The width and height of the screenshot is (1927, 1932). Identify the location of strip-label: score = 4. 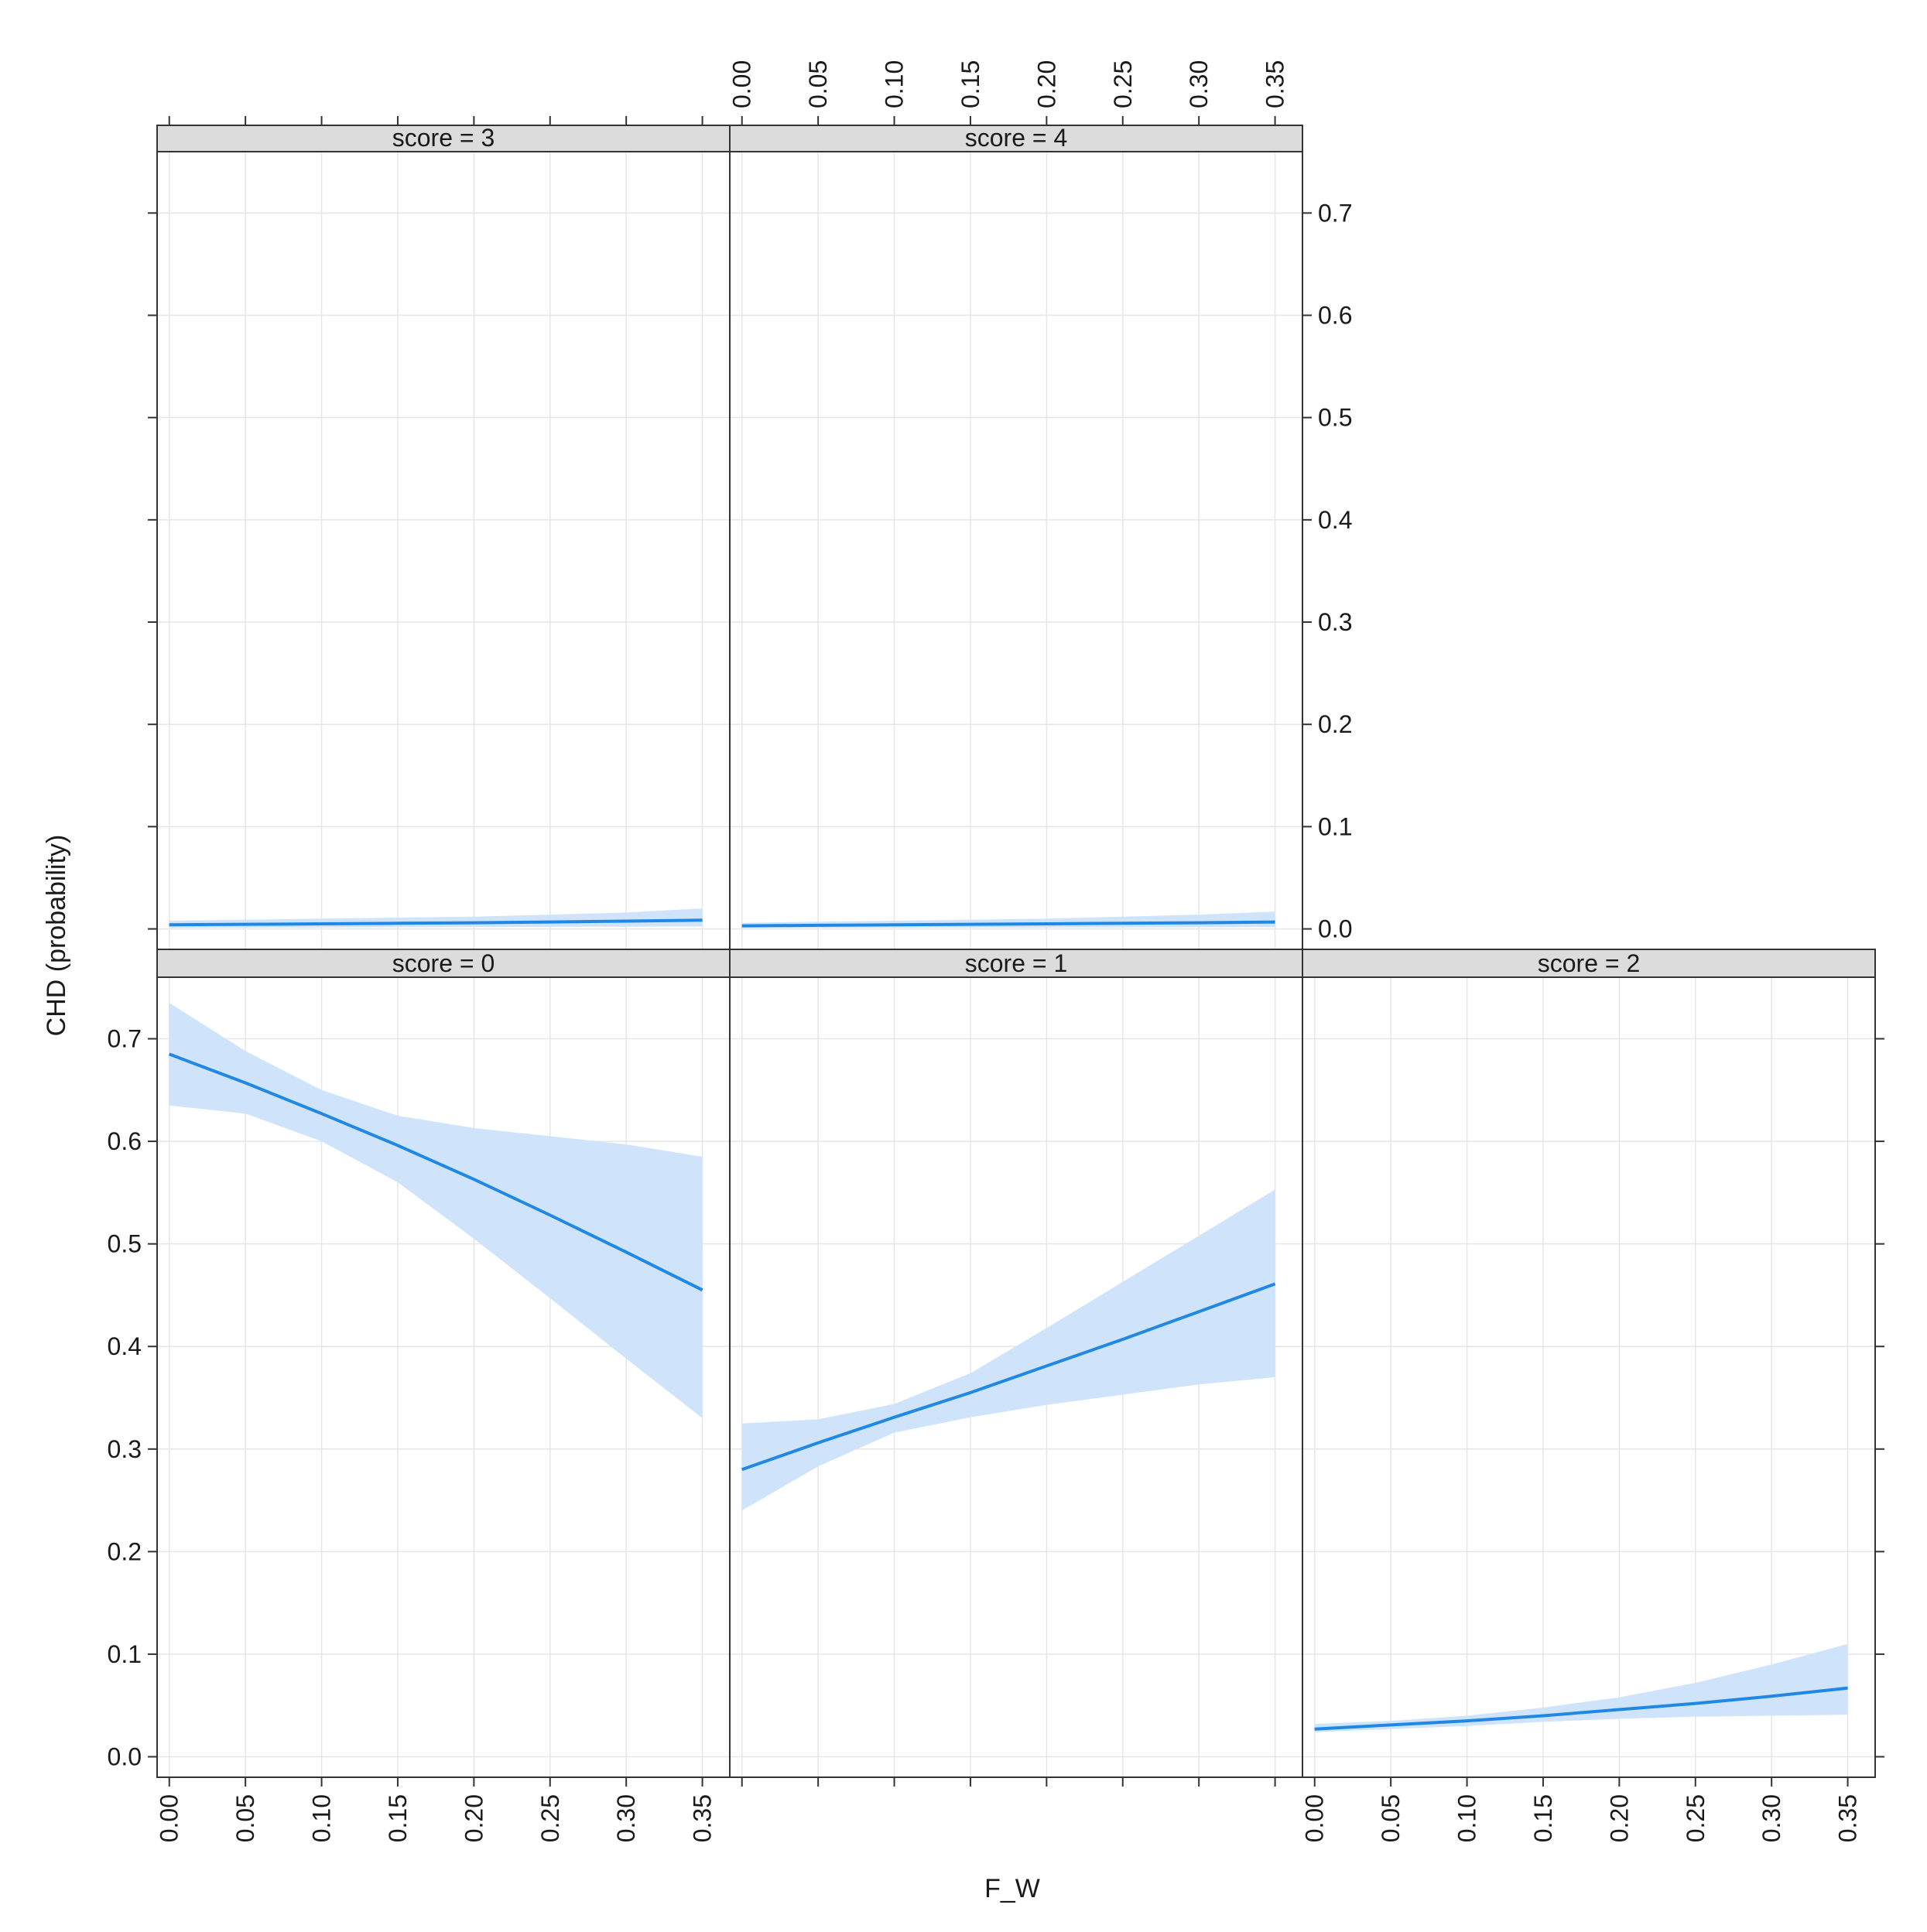
(1017, 138).